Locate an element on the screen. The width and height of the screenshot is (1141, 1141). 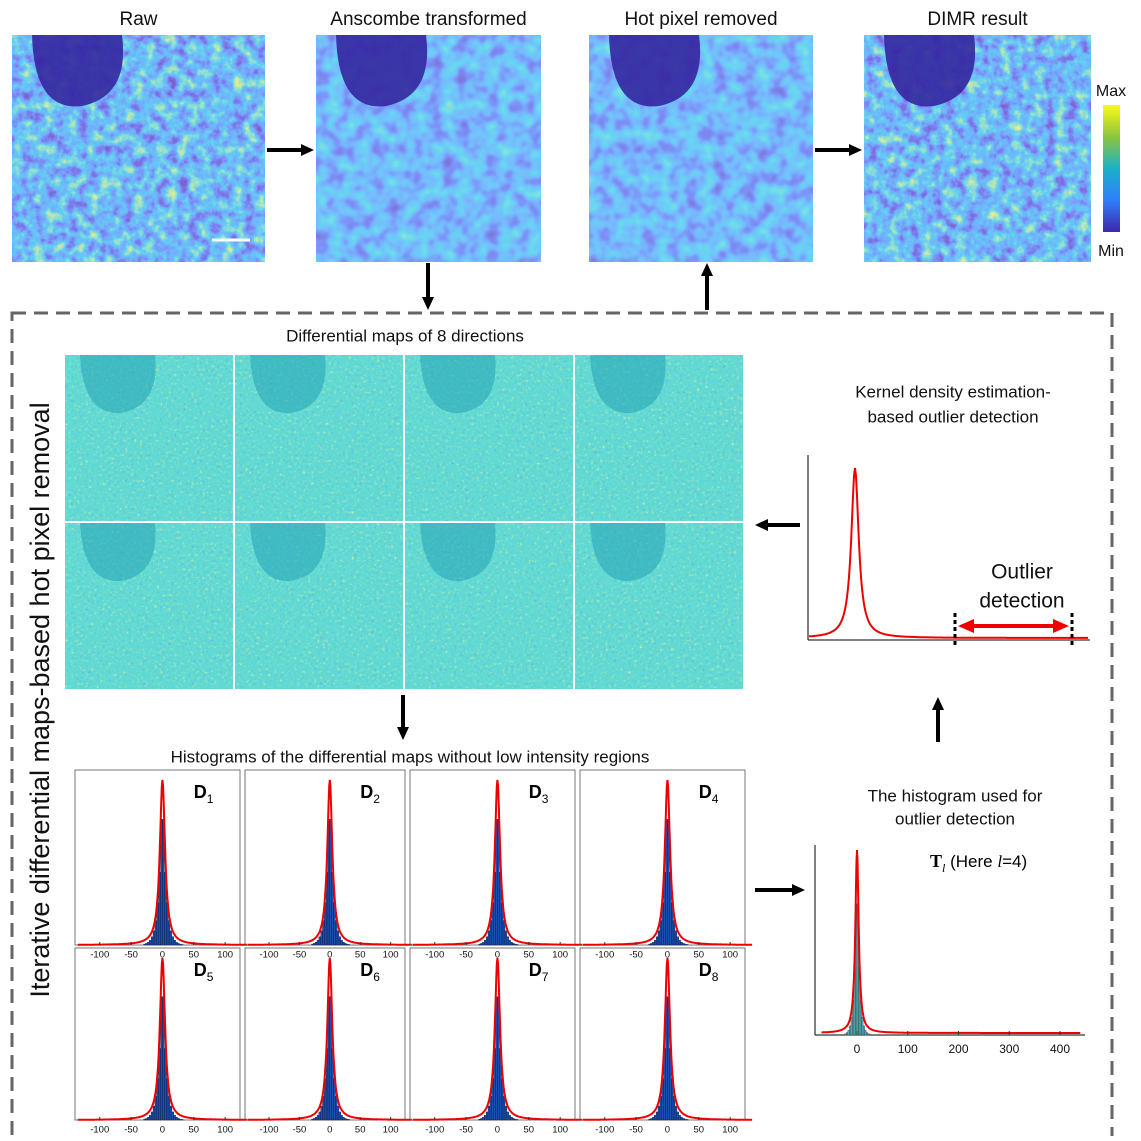
threshold-title: outlier detection is located at coordinates (955, 818).